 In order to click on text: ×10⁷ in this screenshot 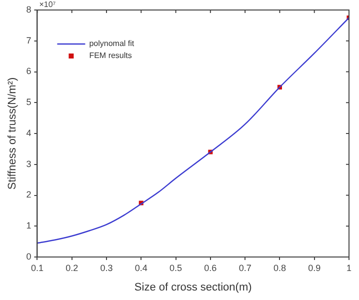, I will do `click(47, 5)`.